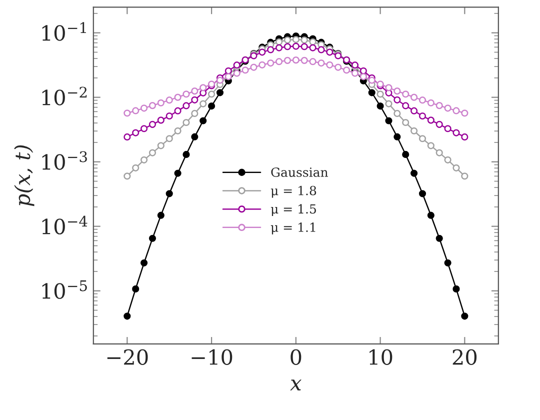 The height and width of the screenshot is (420, 540). I want to click on y-tick-label: 10$^{−4}$, so click(65, 225).